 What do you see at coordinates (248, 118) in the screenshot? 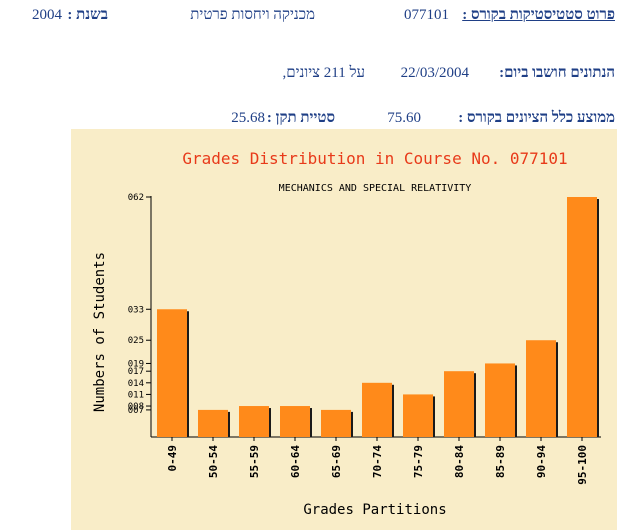
I see `stddev-value: 25.68` at bounding box center [248, 118].